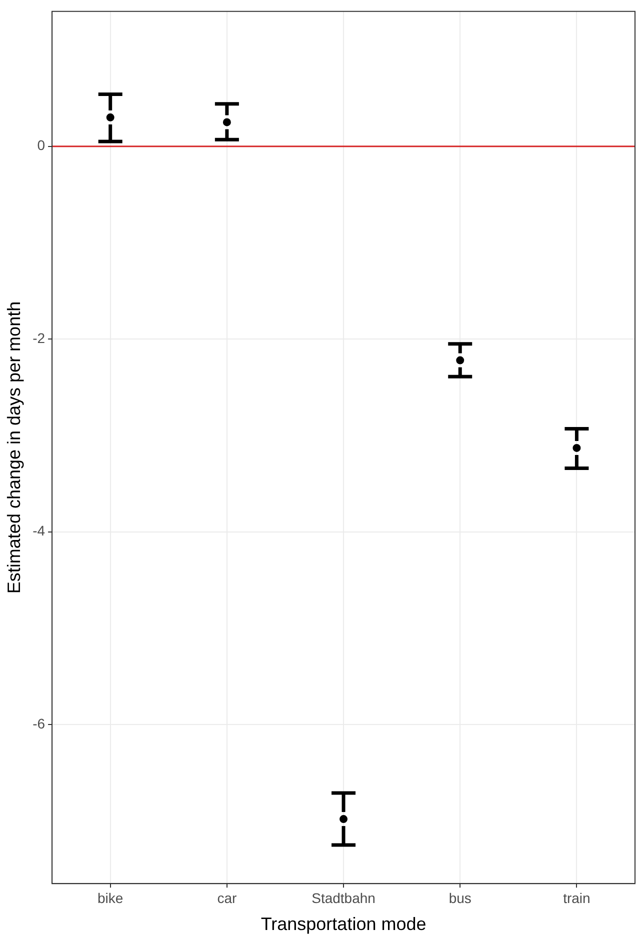  What do you see at coordinates (39, 723) in the screenshot?
I see `y-tick-label: -6` at bounding box center [39, 723].